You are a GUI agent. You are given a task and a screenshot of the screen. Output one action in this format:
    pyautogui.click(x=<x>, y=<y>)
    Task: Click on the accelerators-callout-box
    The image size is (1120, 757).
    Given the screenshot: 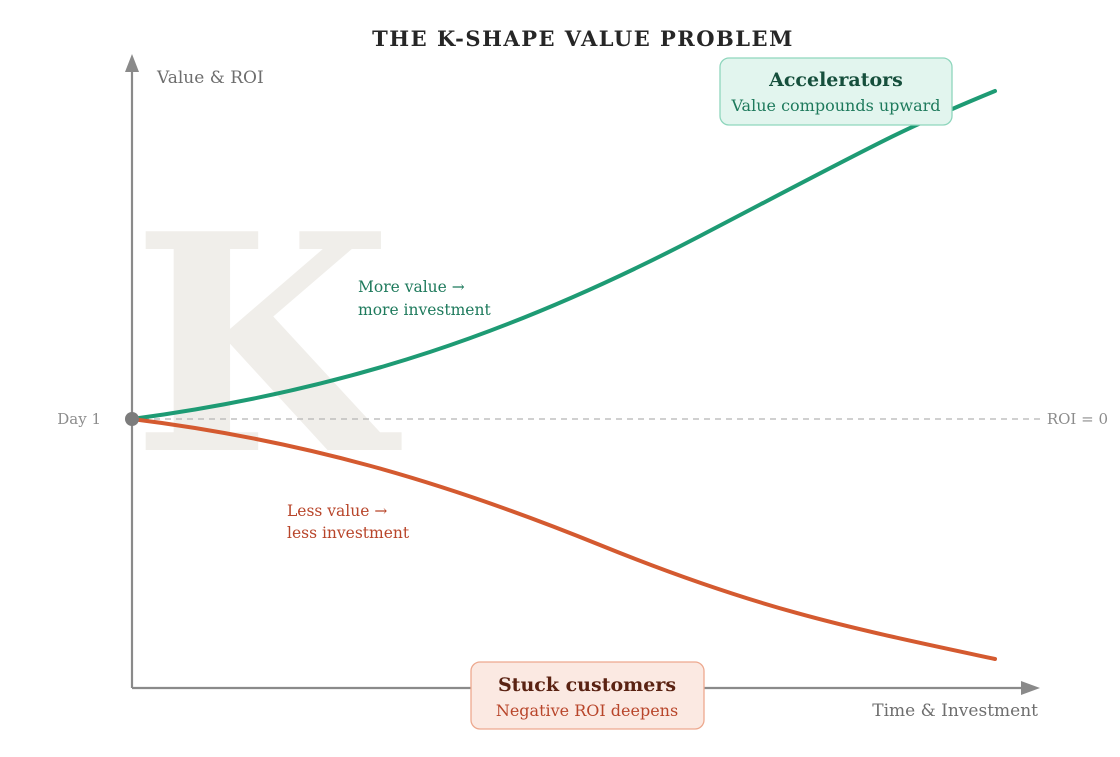 What is the action you would take?
    pyautogui.click(x=836, y=91)
    